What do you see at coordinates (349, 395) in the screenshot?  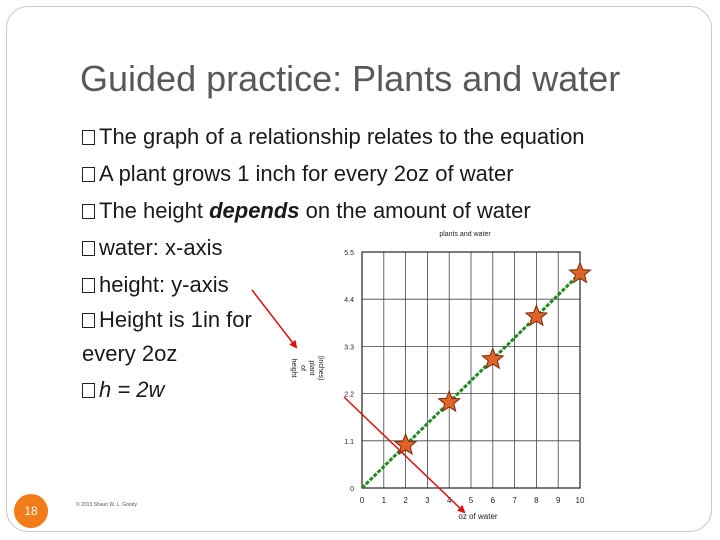 I see `y-tick-label: 2.2` at bounding box center [349, 395].